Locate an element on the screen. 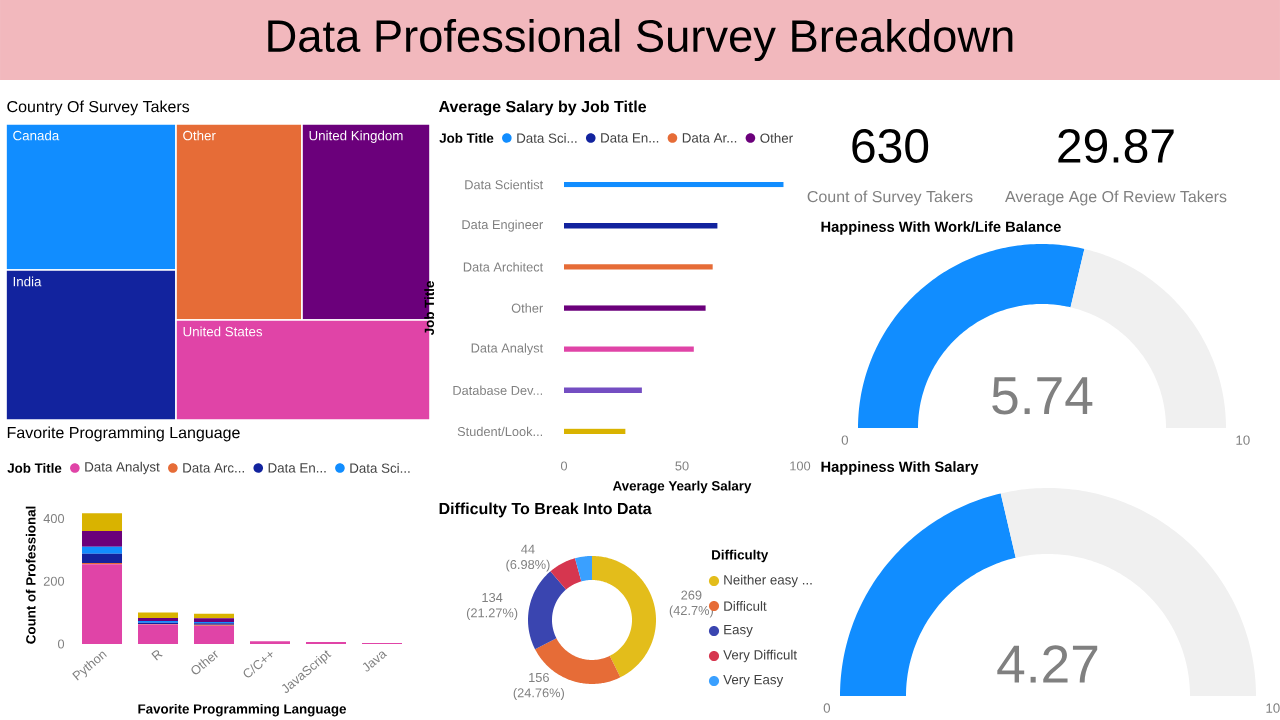 This screenshot has height=720, width=1280. chart-title: Favorite Programming Language is located at coordinates (123, 434).